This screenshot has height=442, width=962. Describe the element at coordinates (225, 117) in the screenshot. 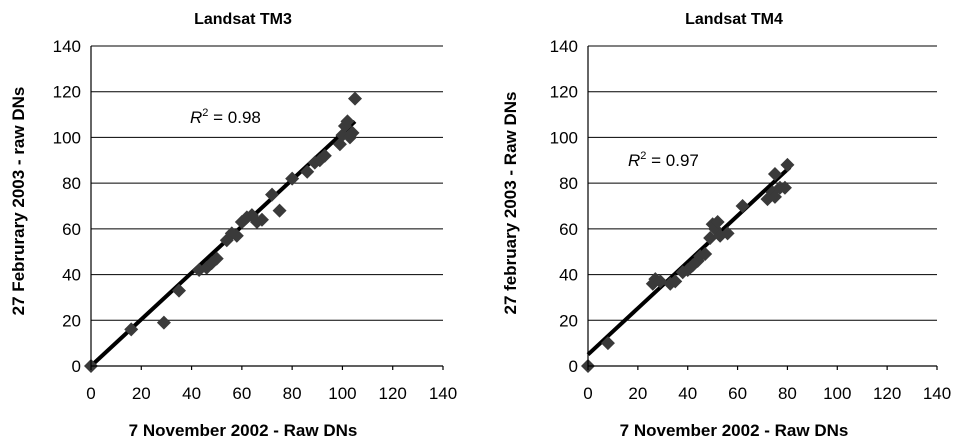

I see `r-squared-annotation: R2 = 0.98` at that location.